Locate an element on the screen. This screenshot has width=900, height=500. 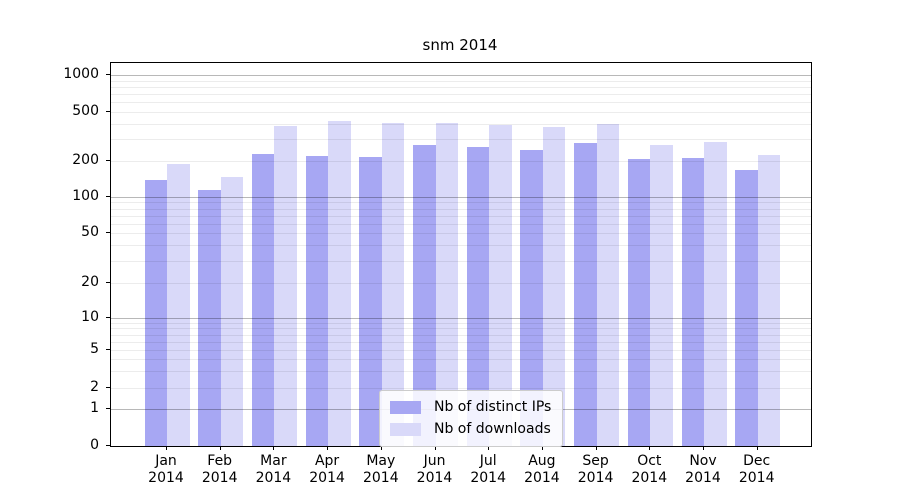
bar-downloads-jul is located at coordinates (500, 285).